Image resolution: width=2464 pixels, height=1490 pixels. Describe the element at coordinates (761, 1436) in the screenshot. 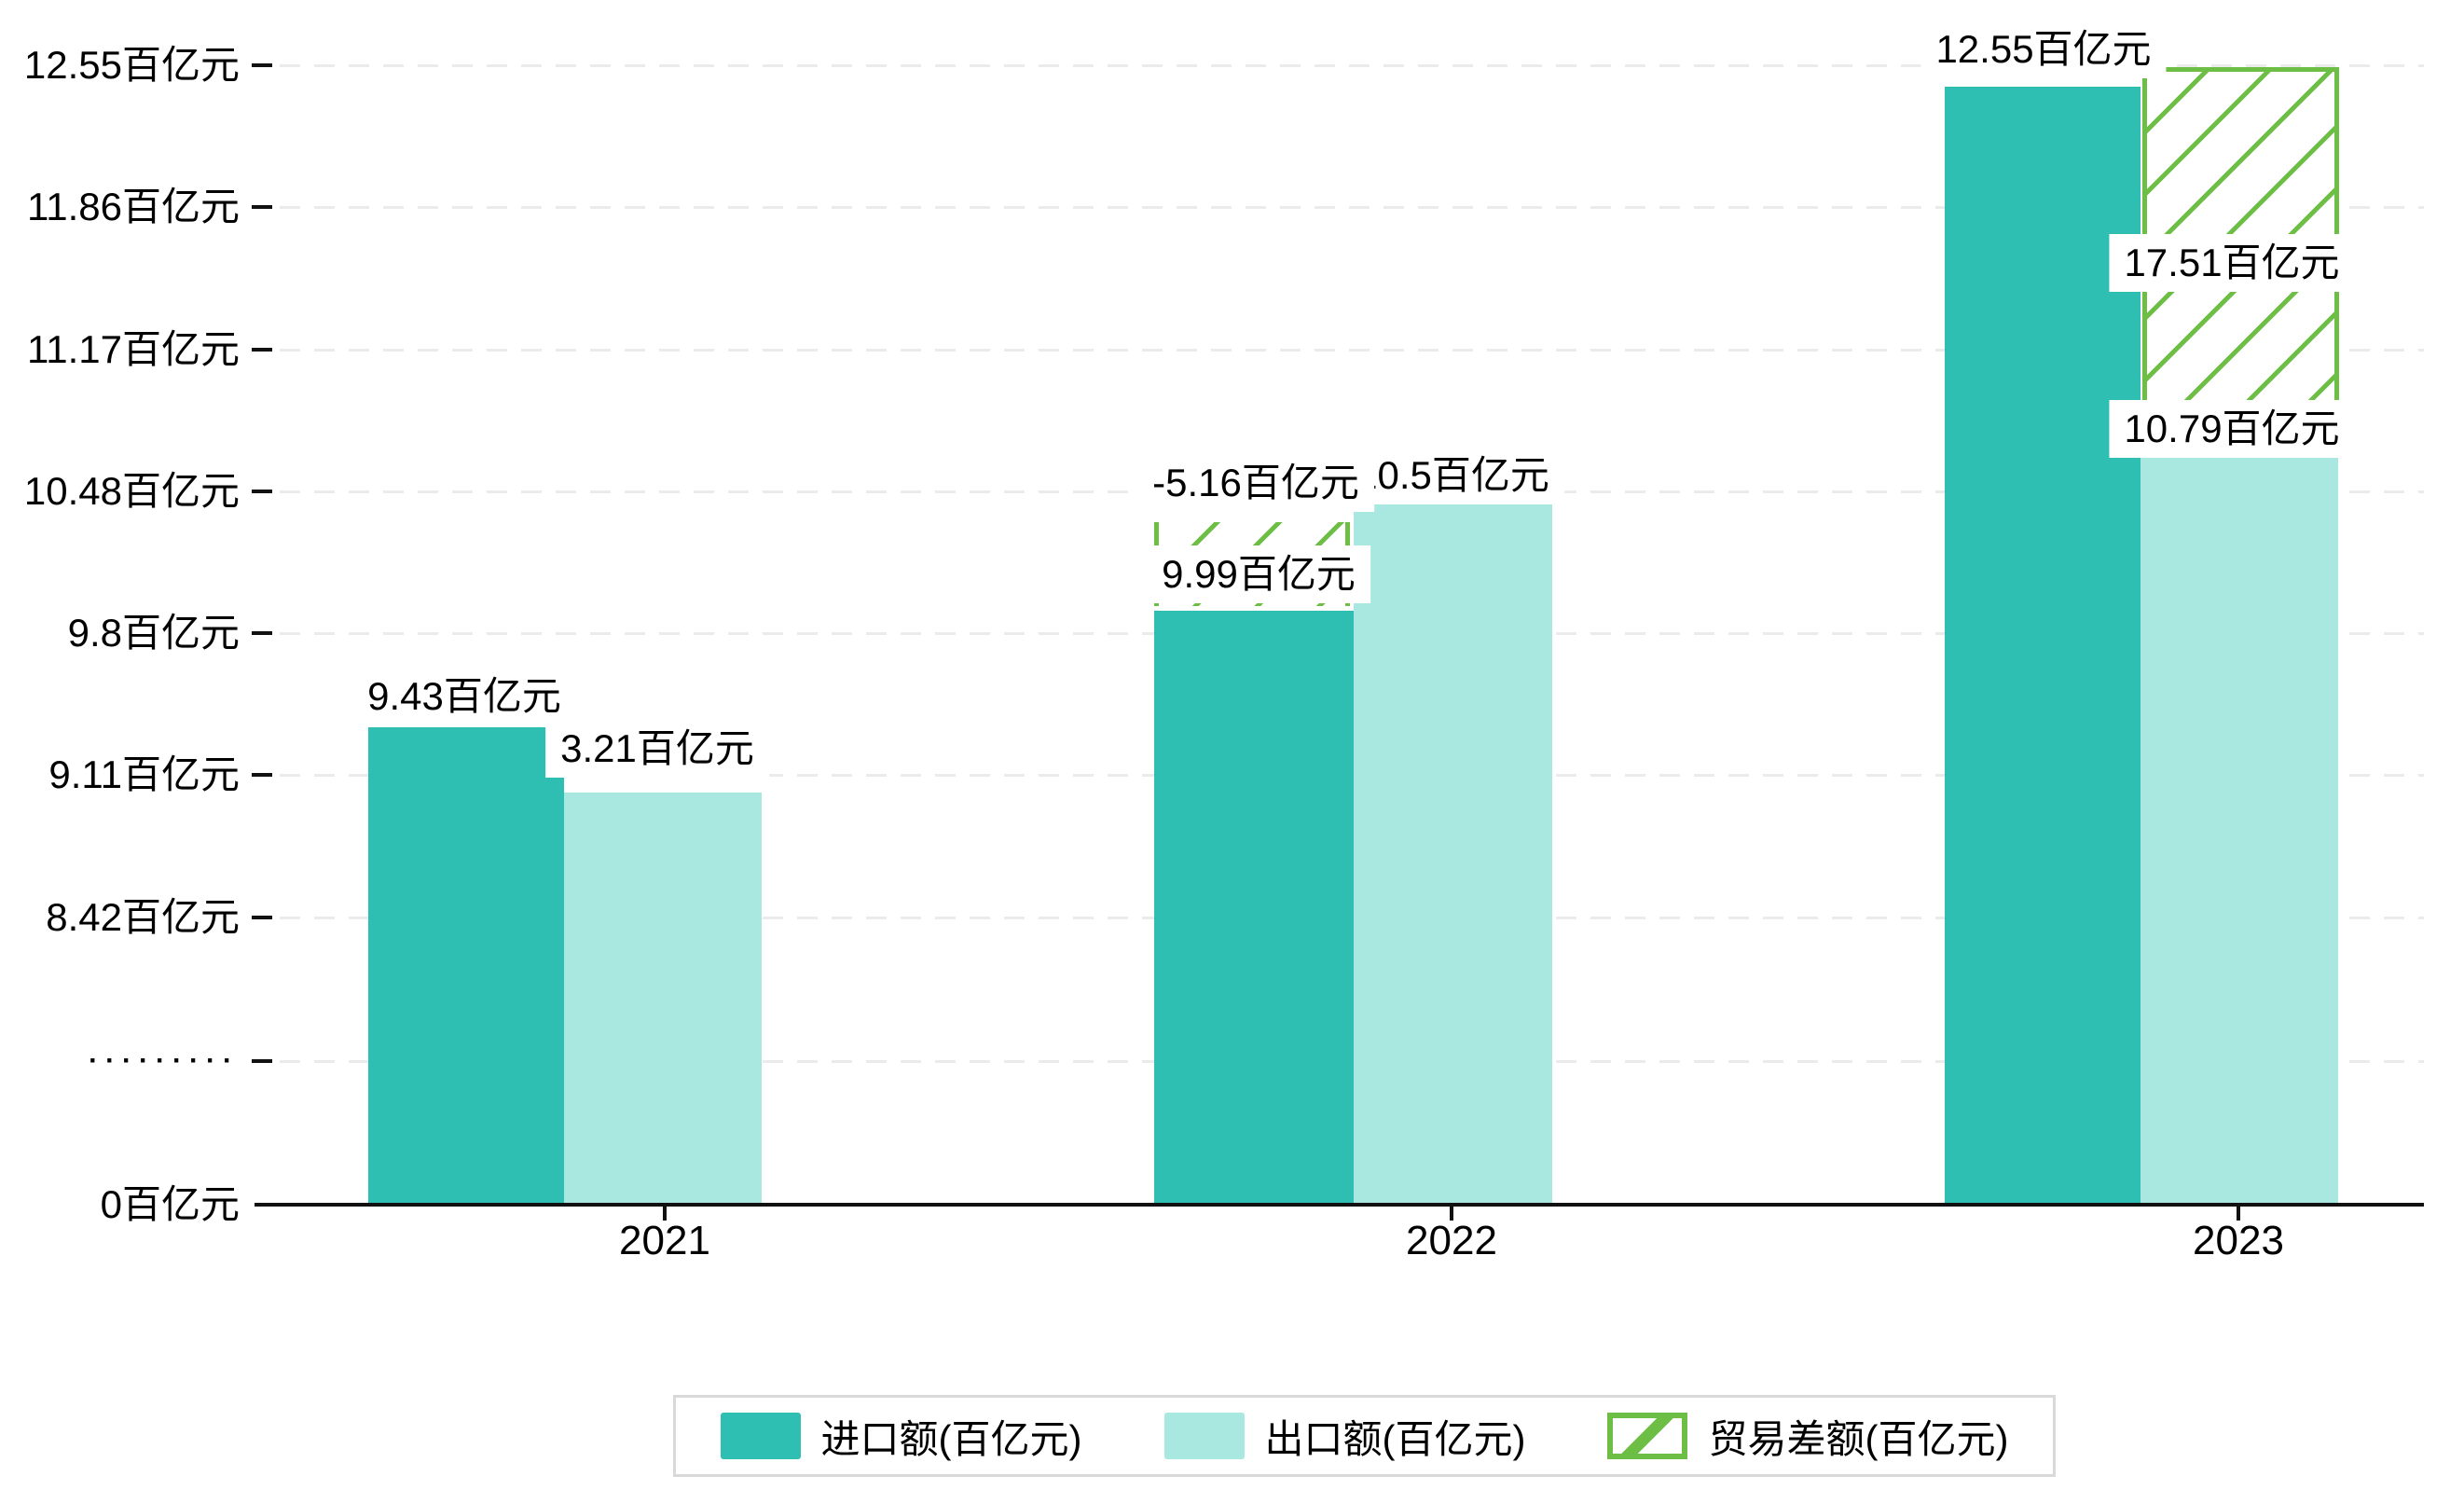

I see `legend-swatch-import-icon` at that location.